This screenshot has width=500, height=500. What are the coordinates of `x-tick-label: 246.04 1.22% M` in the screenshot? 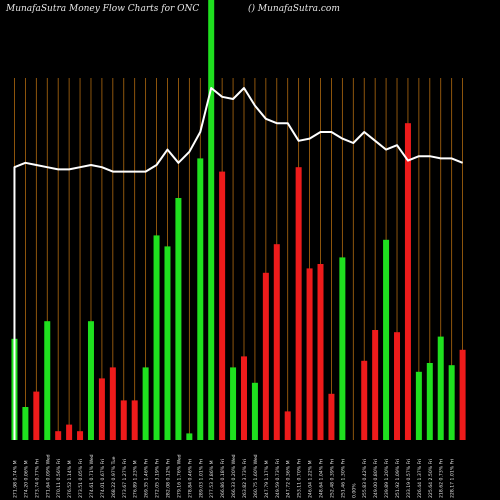 It's located at (311, 479).